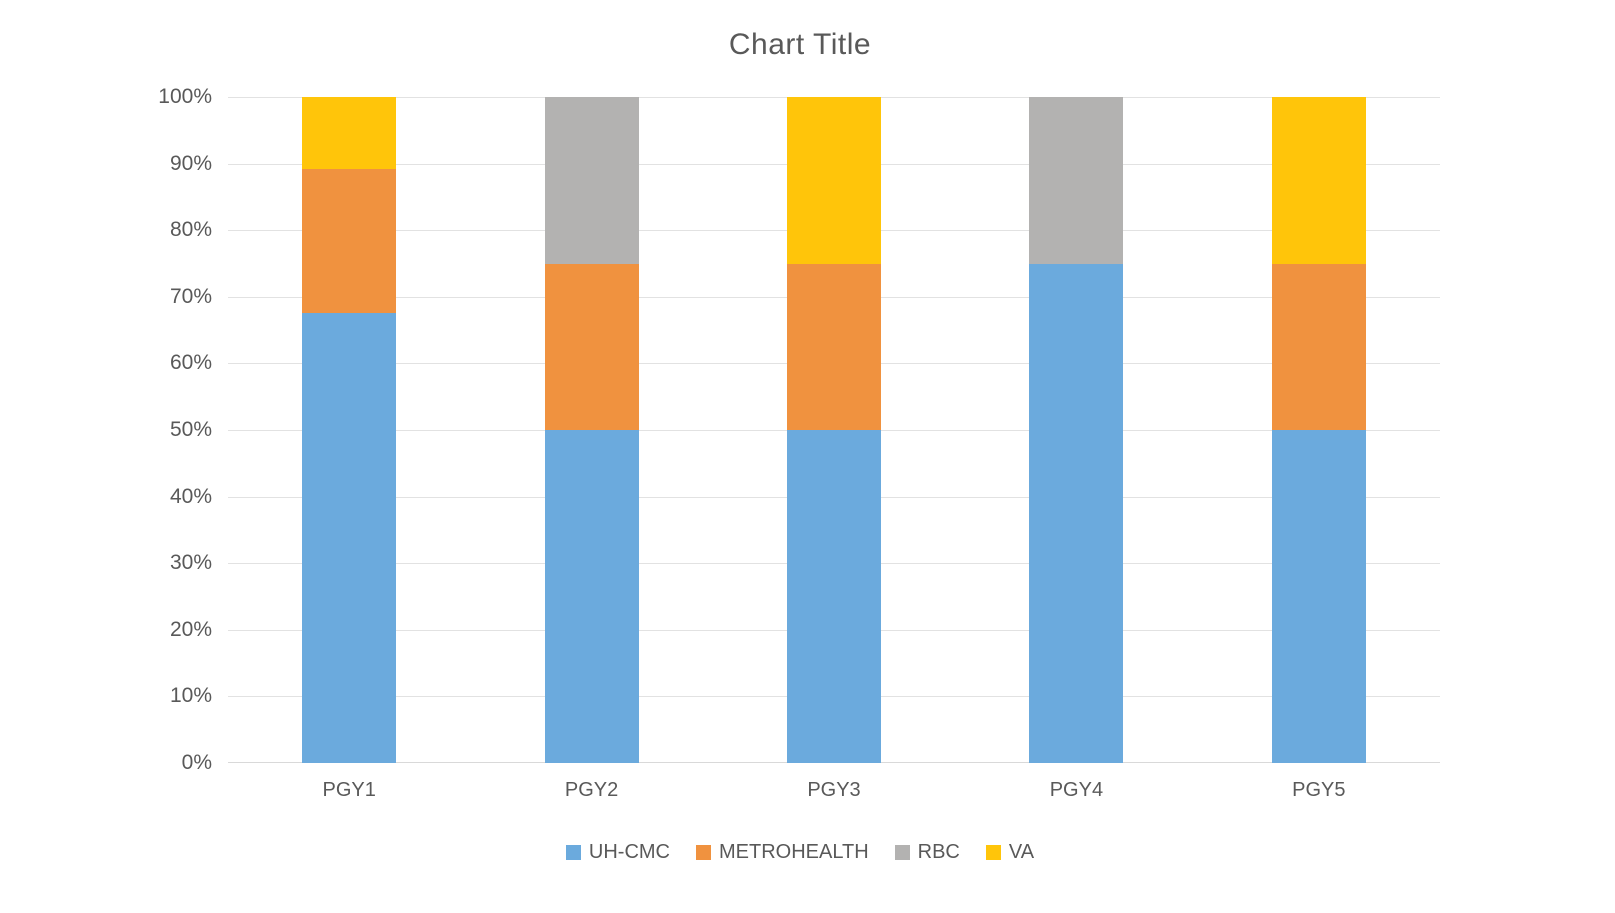 The width and height of the screenshot is (1615, 913). Describe the element at coordinates (190, 629) in the screenshot. I see `y-axis-tick-label: 20%` at that location.